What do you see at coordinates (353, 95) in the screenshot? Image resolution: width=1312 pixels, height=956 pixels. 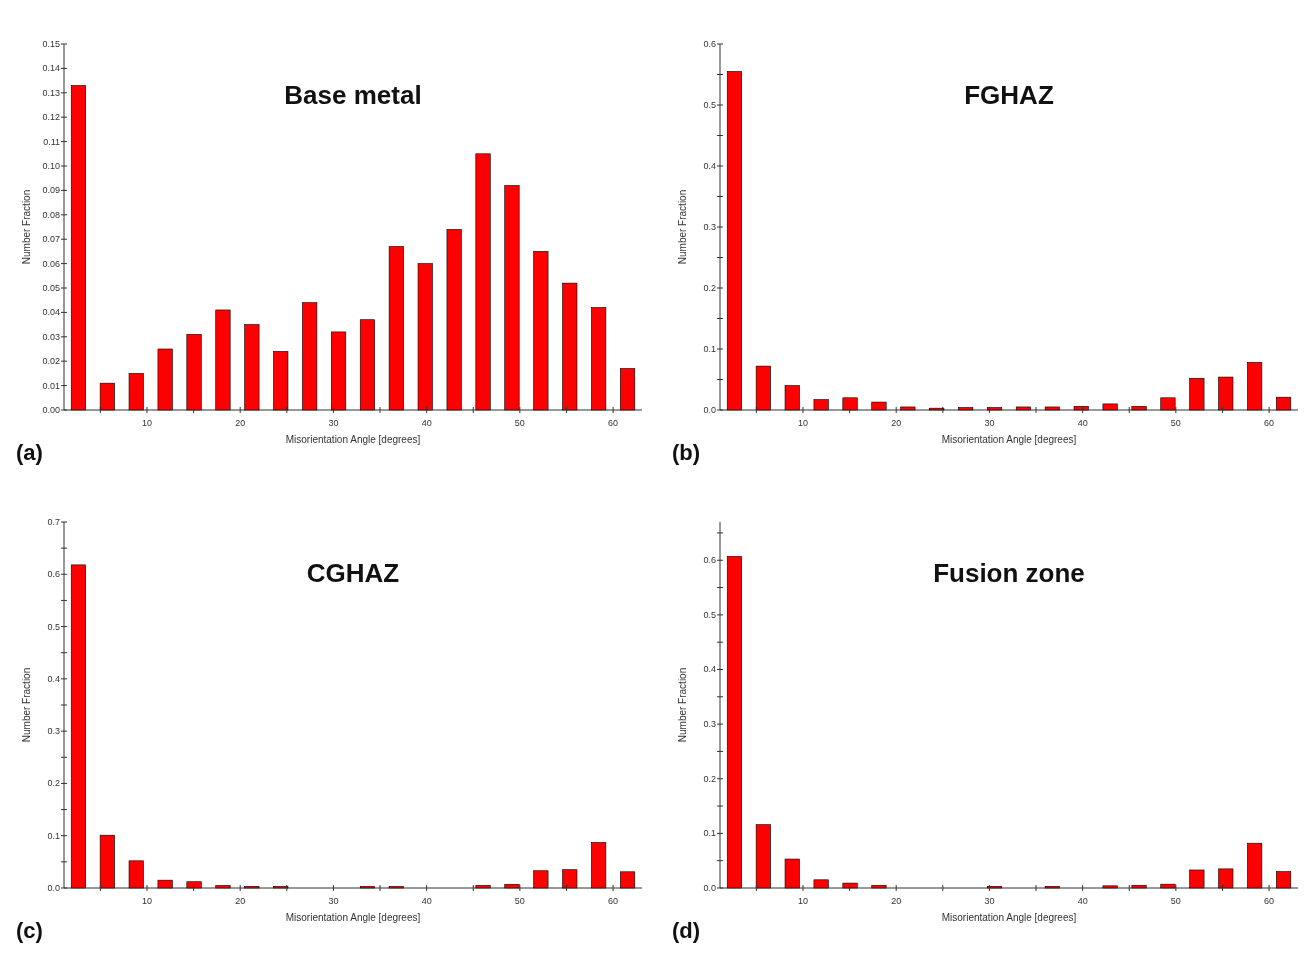 I see `text: Base metal` at bounding box center [353, 95].